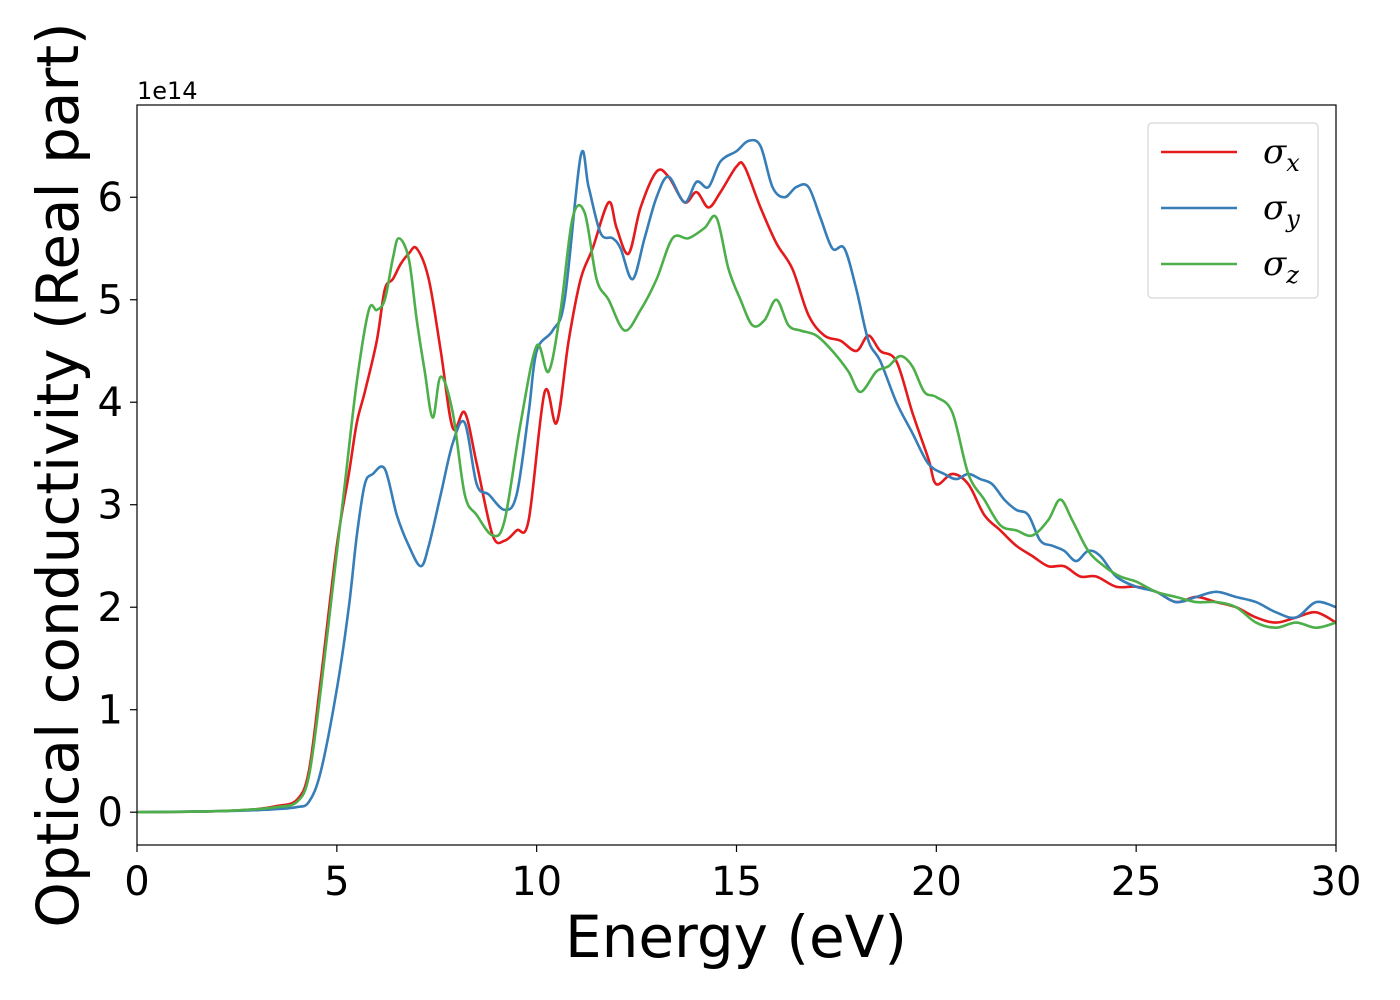 The image size is (1400, 1000). What do you see at coordinates (110, 608) in the screenshot?
I see `y-tick-label: 2` at bounding box center [110, 608].